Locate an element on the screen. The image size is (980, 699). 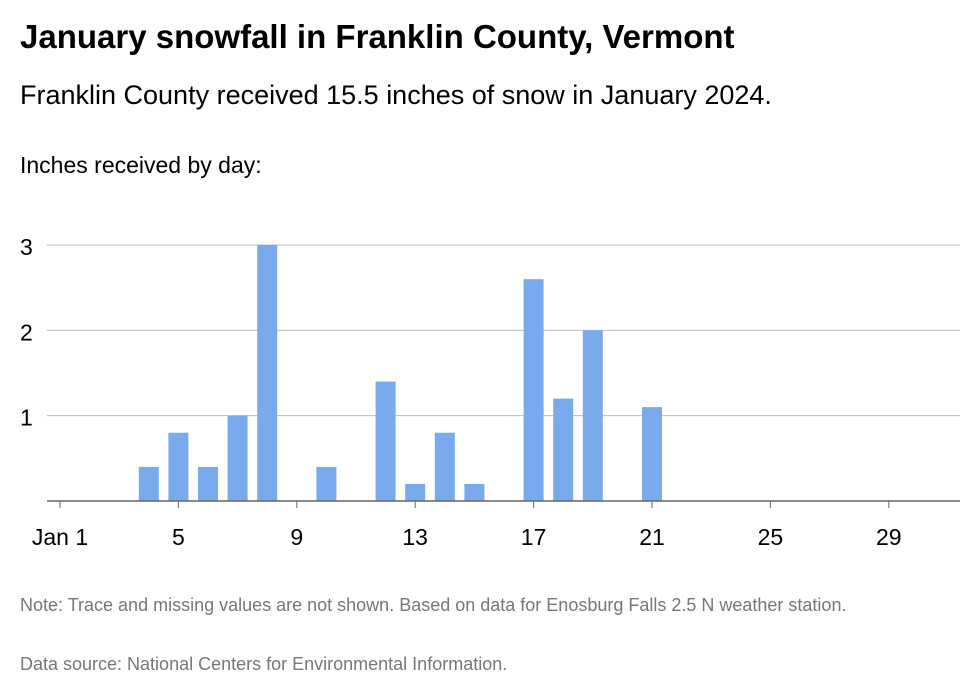
y-tick-label: 3 is located at coordinates (26, 247).